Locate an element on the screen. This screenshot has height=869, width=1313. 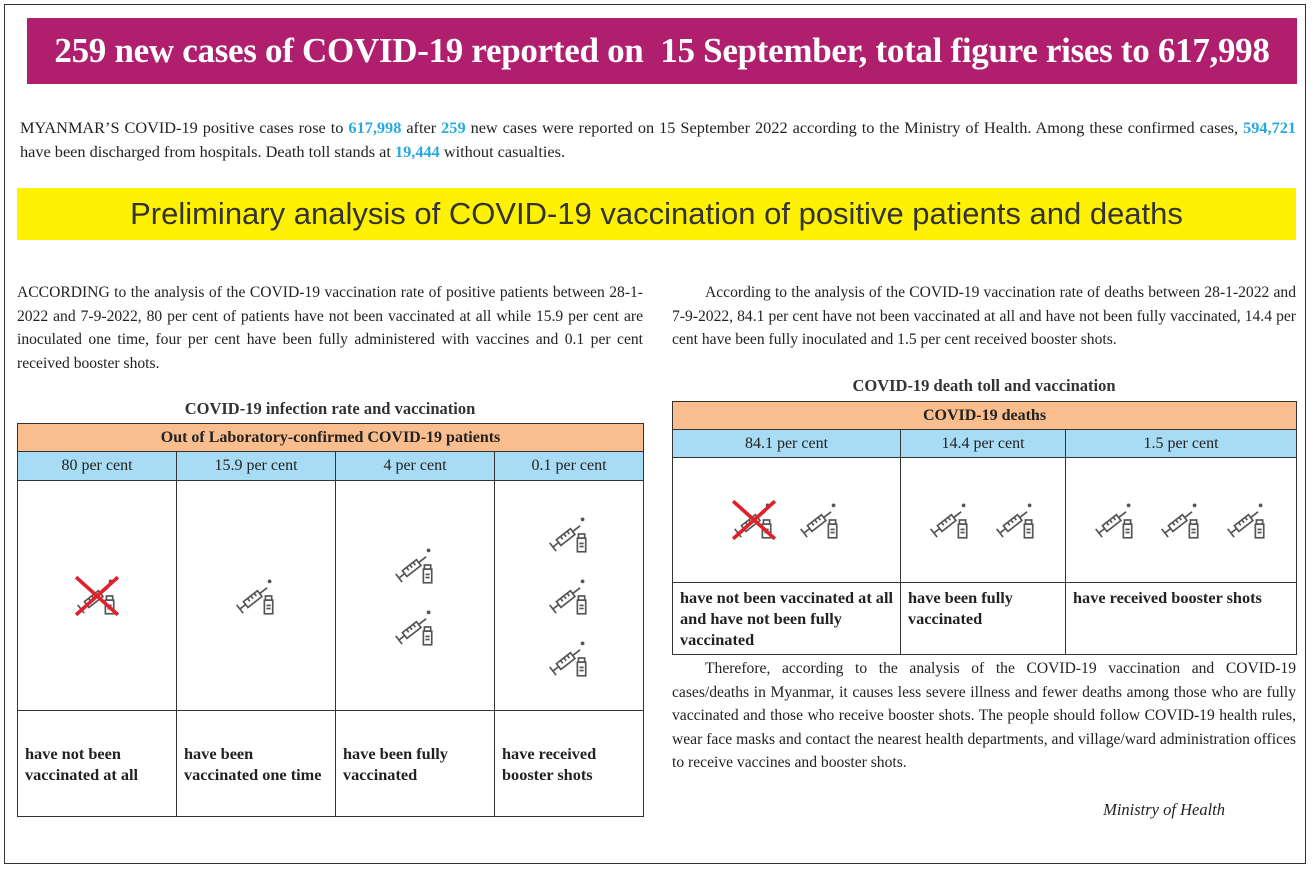
signature: Ministry of Health is located at coordinates (1164, 809).